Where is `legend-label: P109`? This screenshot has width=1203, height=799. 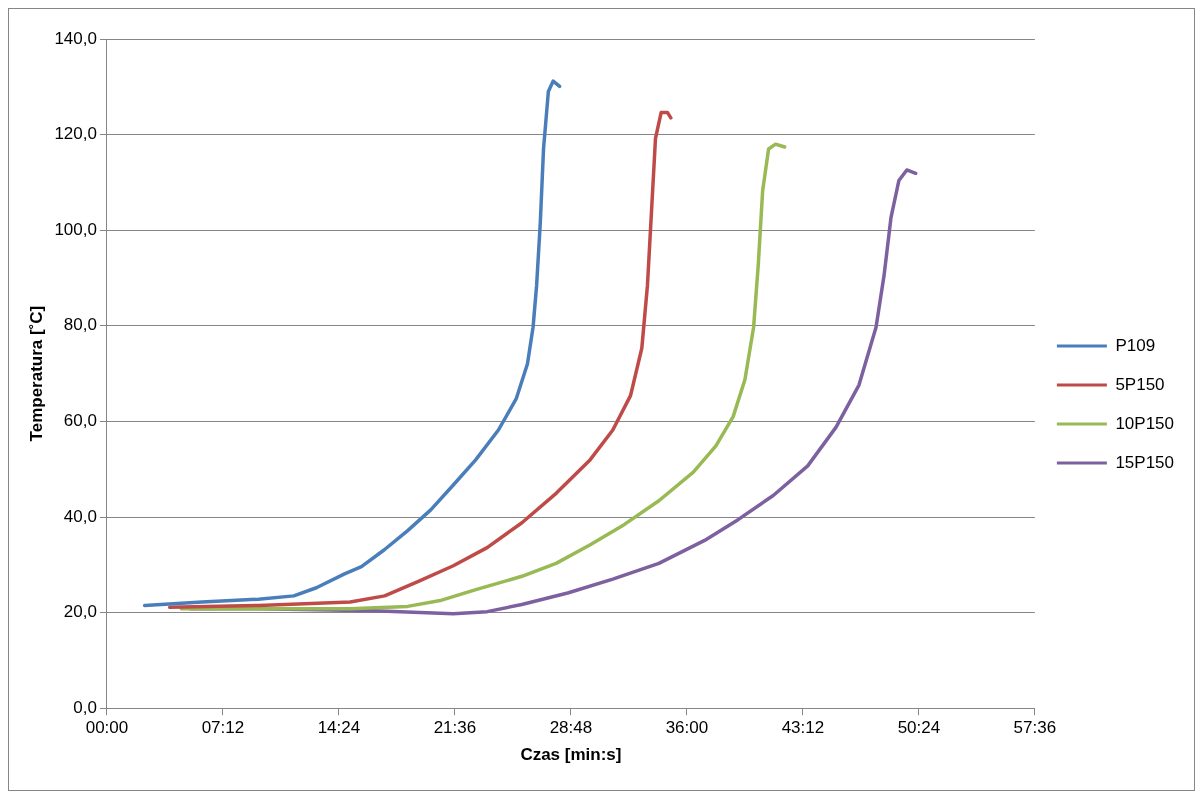
legend-label: P109 is located at coordinates (1135, 345).